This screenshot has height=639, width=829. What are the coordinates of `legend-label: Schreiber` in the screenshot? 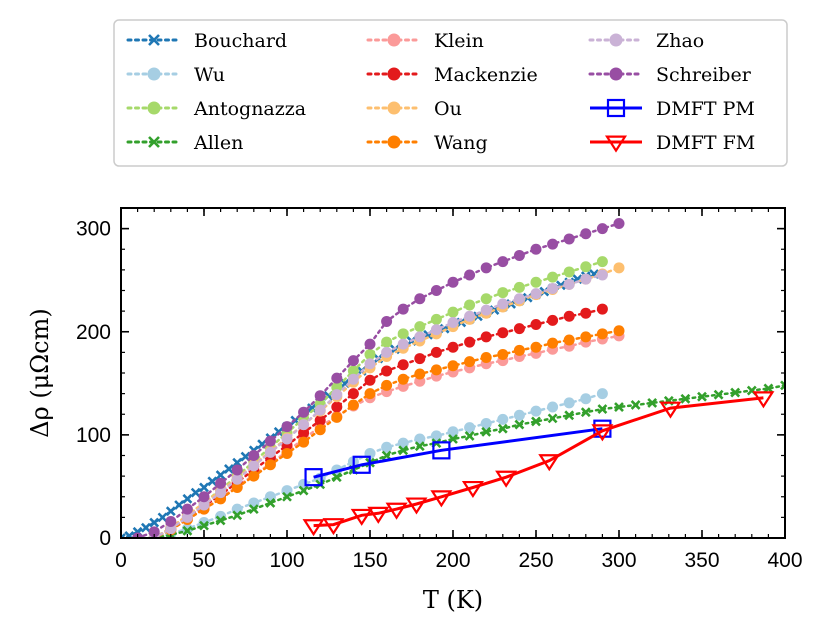 It's located at (704, 75).